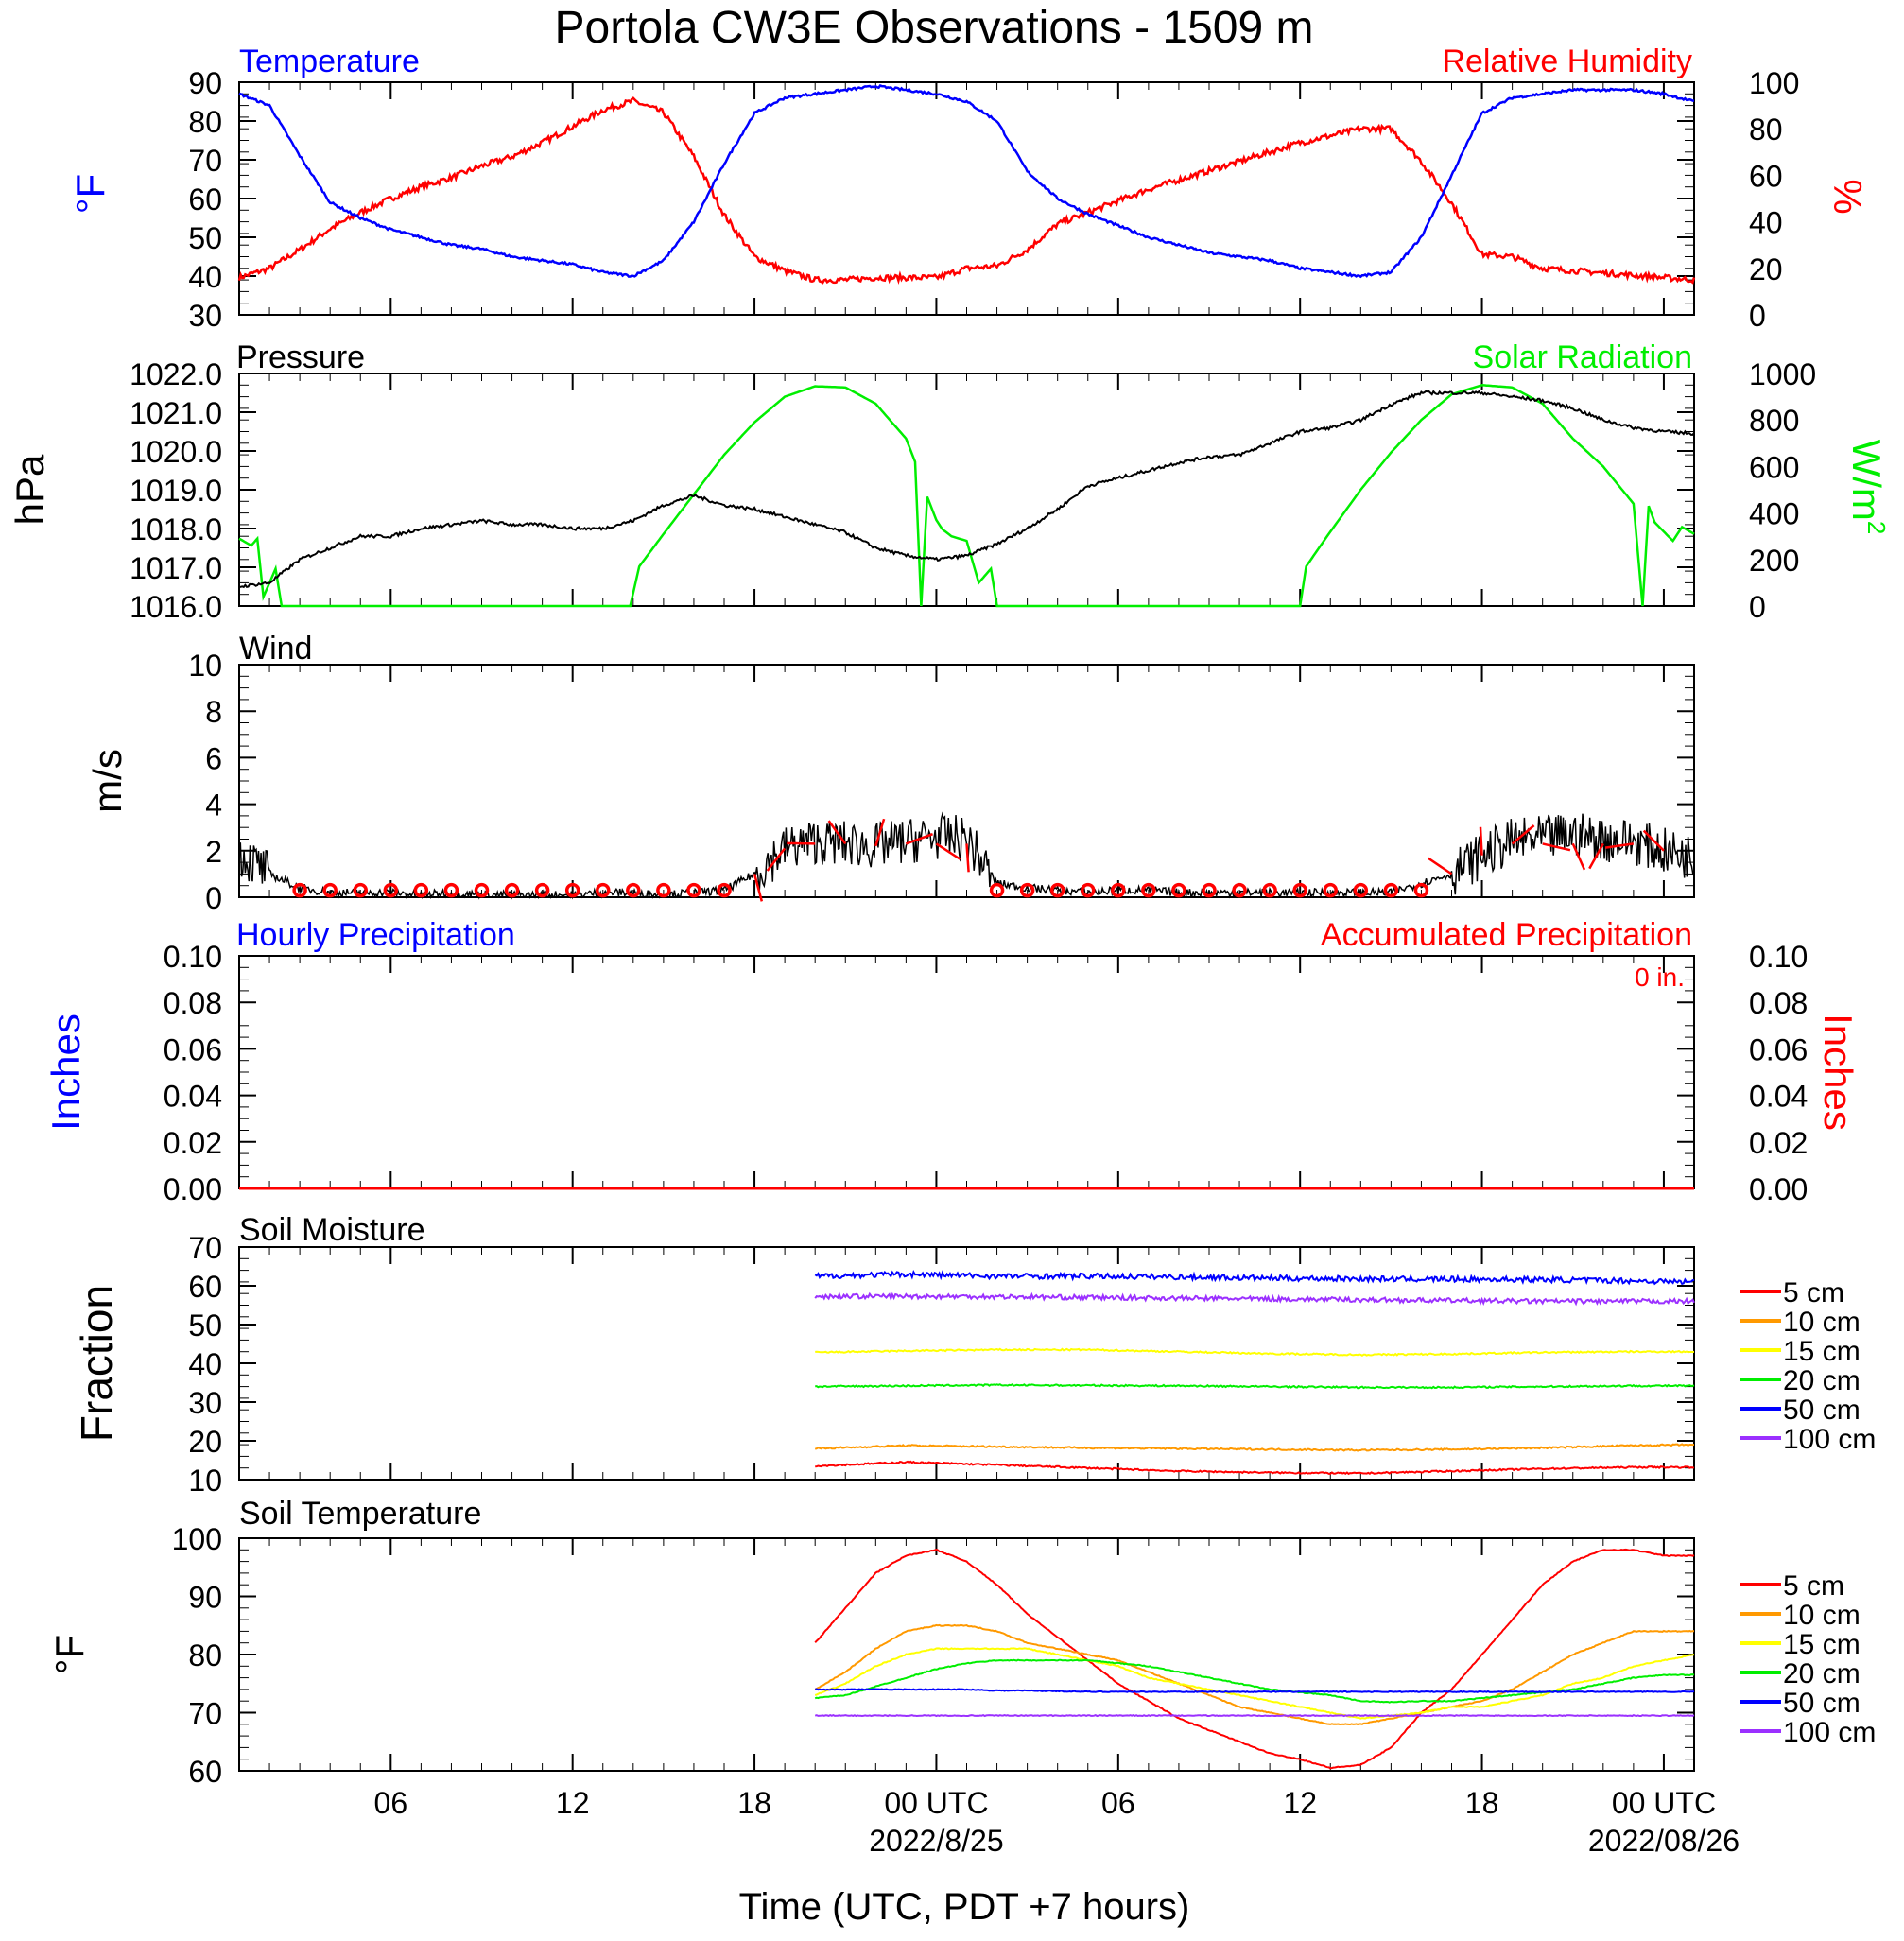 This screenshot has height=1941, width=1904. What do you see at coordinates (69, 1655) in the screenshot?
I see `soil-temp-unit: °F` at bounding box center [69, 1655].